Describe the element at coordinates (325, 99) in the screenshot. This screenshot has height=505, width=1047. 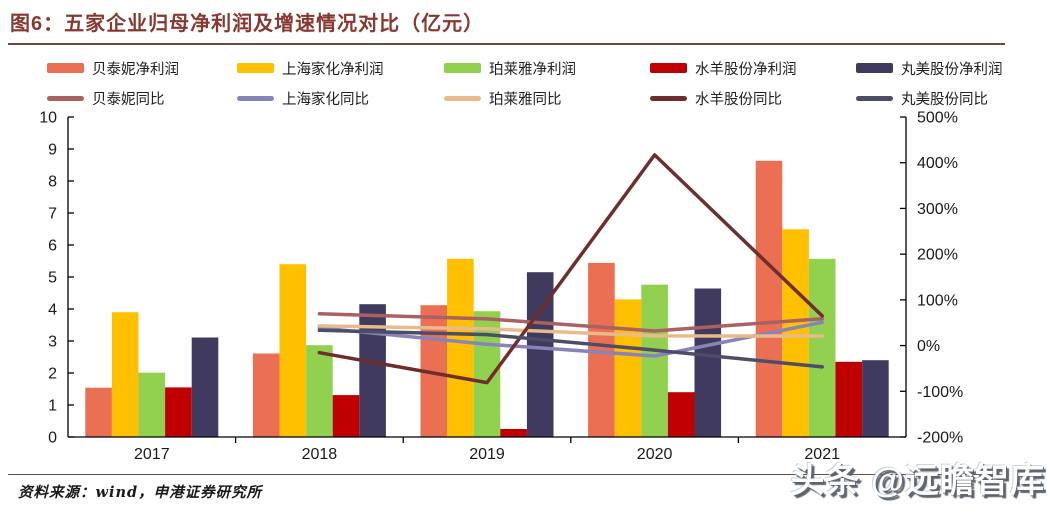
I see `legend-label: 上海家化同比` at that location.